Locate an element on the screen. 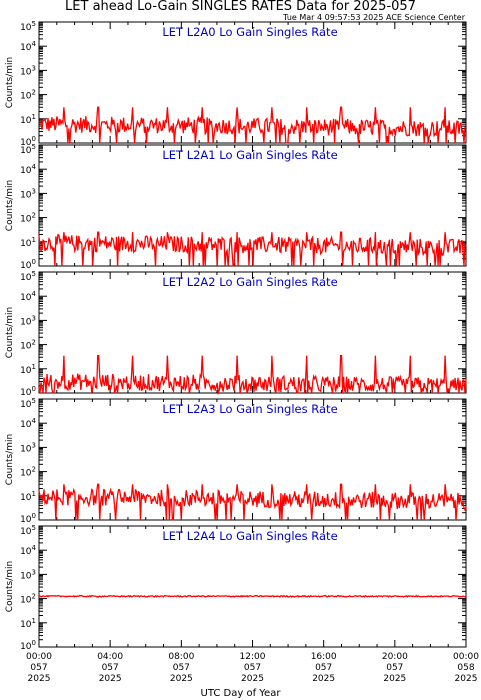  panel-title: LET L2A0 Lo Gain Singles Rate is located at coordinates (249, 32).